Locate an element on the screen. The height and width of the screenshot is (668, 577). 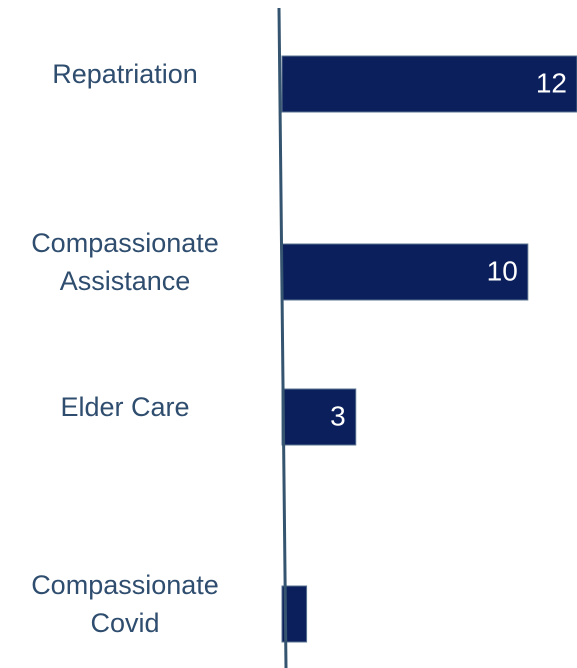
category-label: Compassionate Assistance is located at coordinates (125, 262).